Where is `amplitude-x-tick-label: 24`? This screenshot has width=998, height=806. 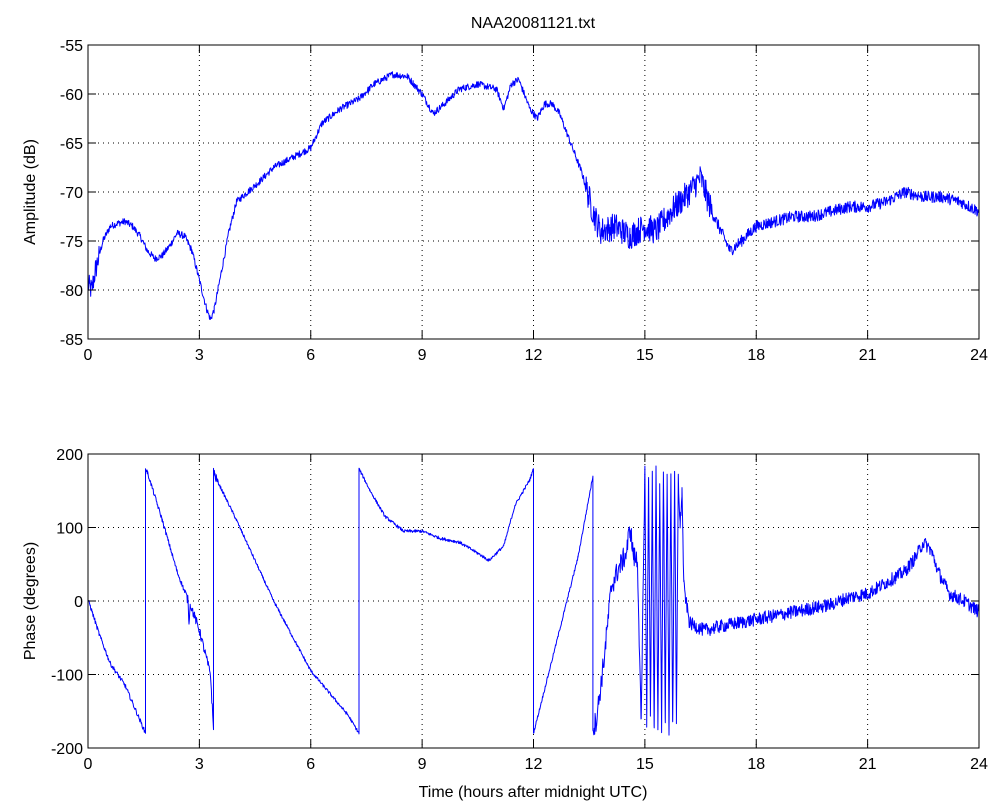
amplitude-x-tick-label: 24 is located at coordinates (979, 355).